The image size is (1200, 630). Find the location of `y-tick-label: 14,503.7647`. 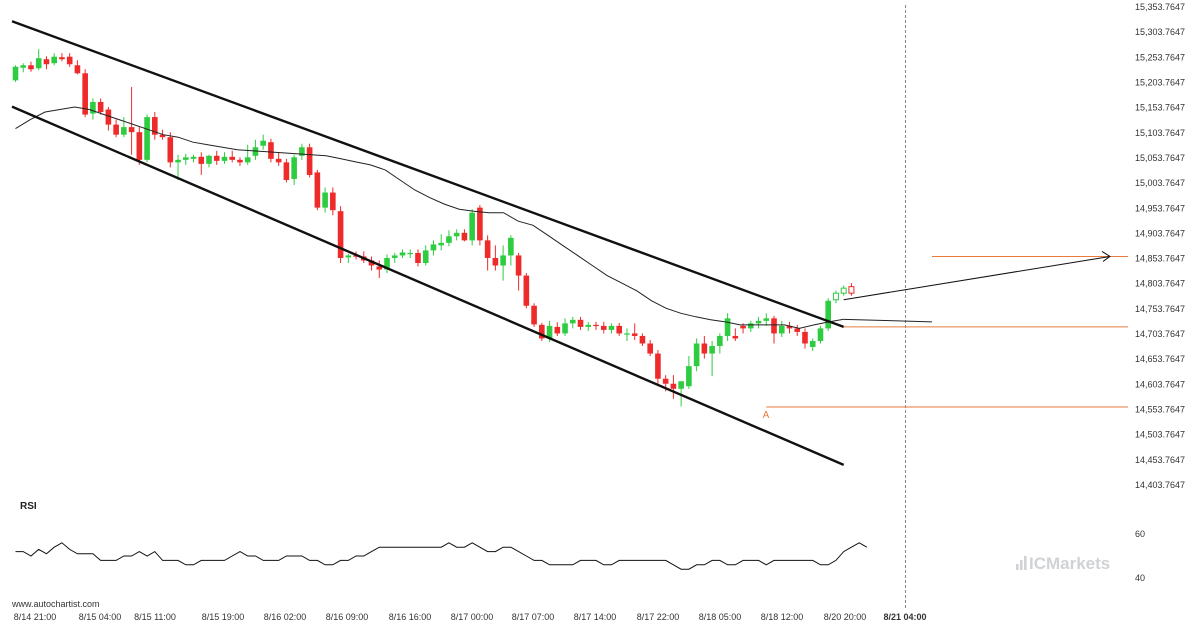

y-tick-label: 14,503.7647 is located at coordinates (1160, 435).